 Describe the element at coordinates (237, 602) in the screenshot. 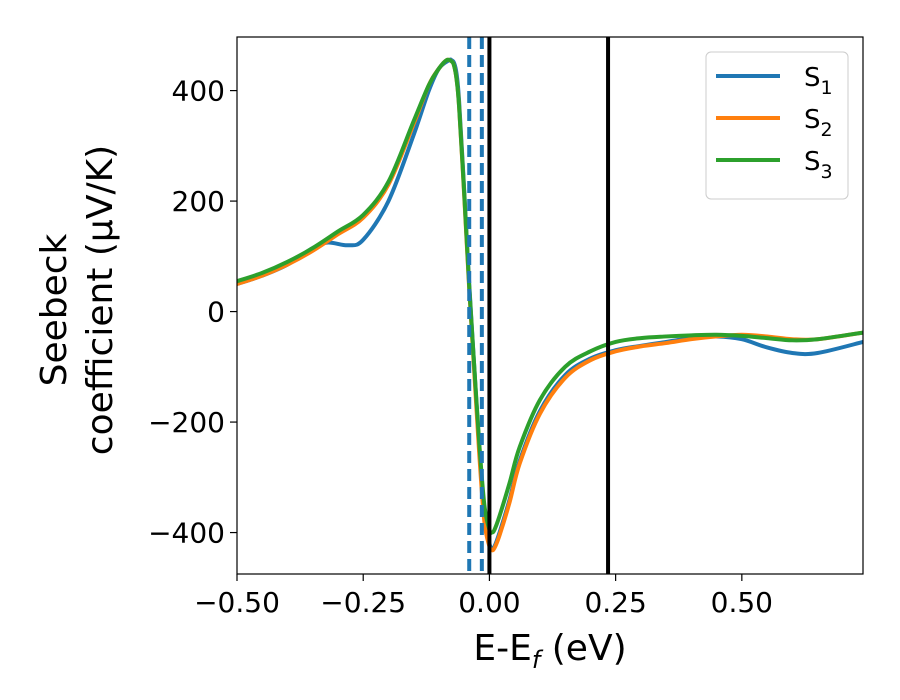

I see `x-tick-label: −0.50` at that location.